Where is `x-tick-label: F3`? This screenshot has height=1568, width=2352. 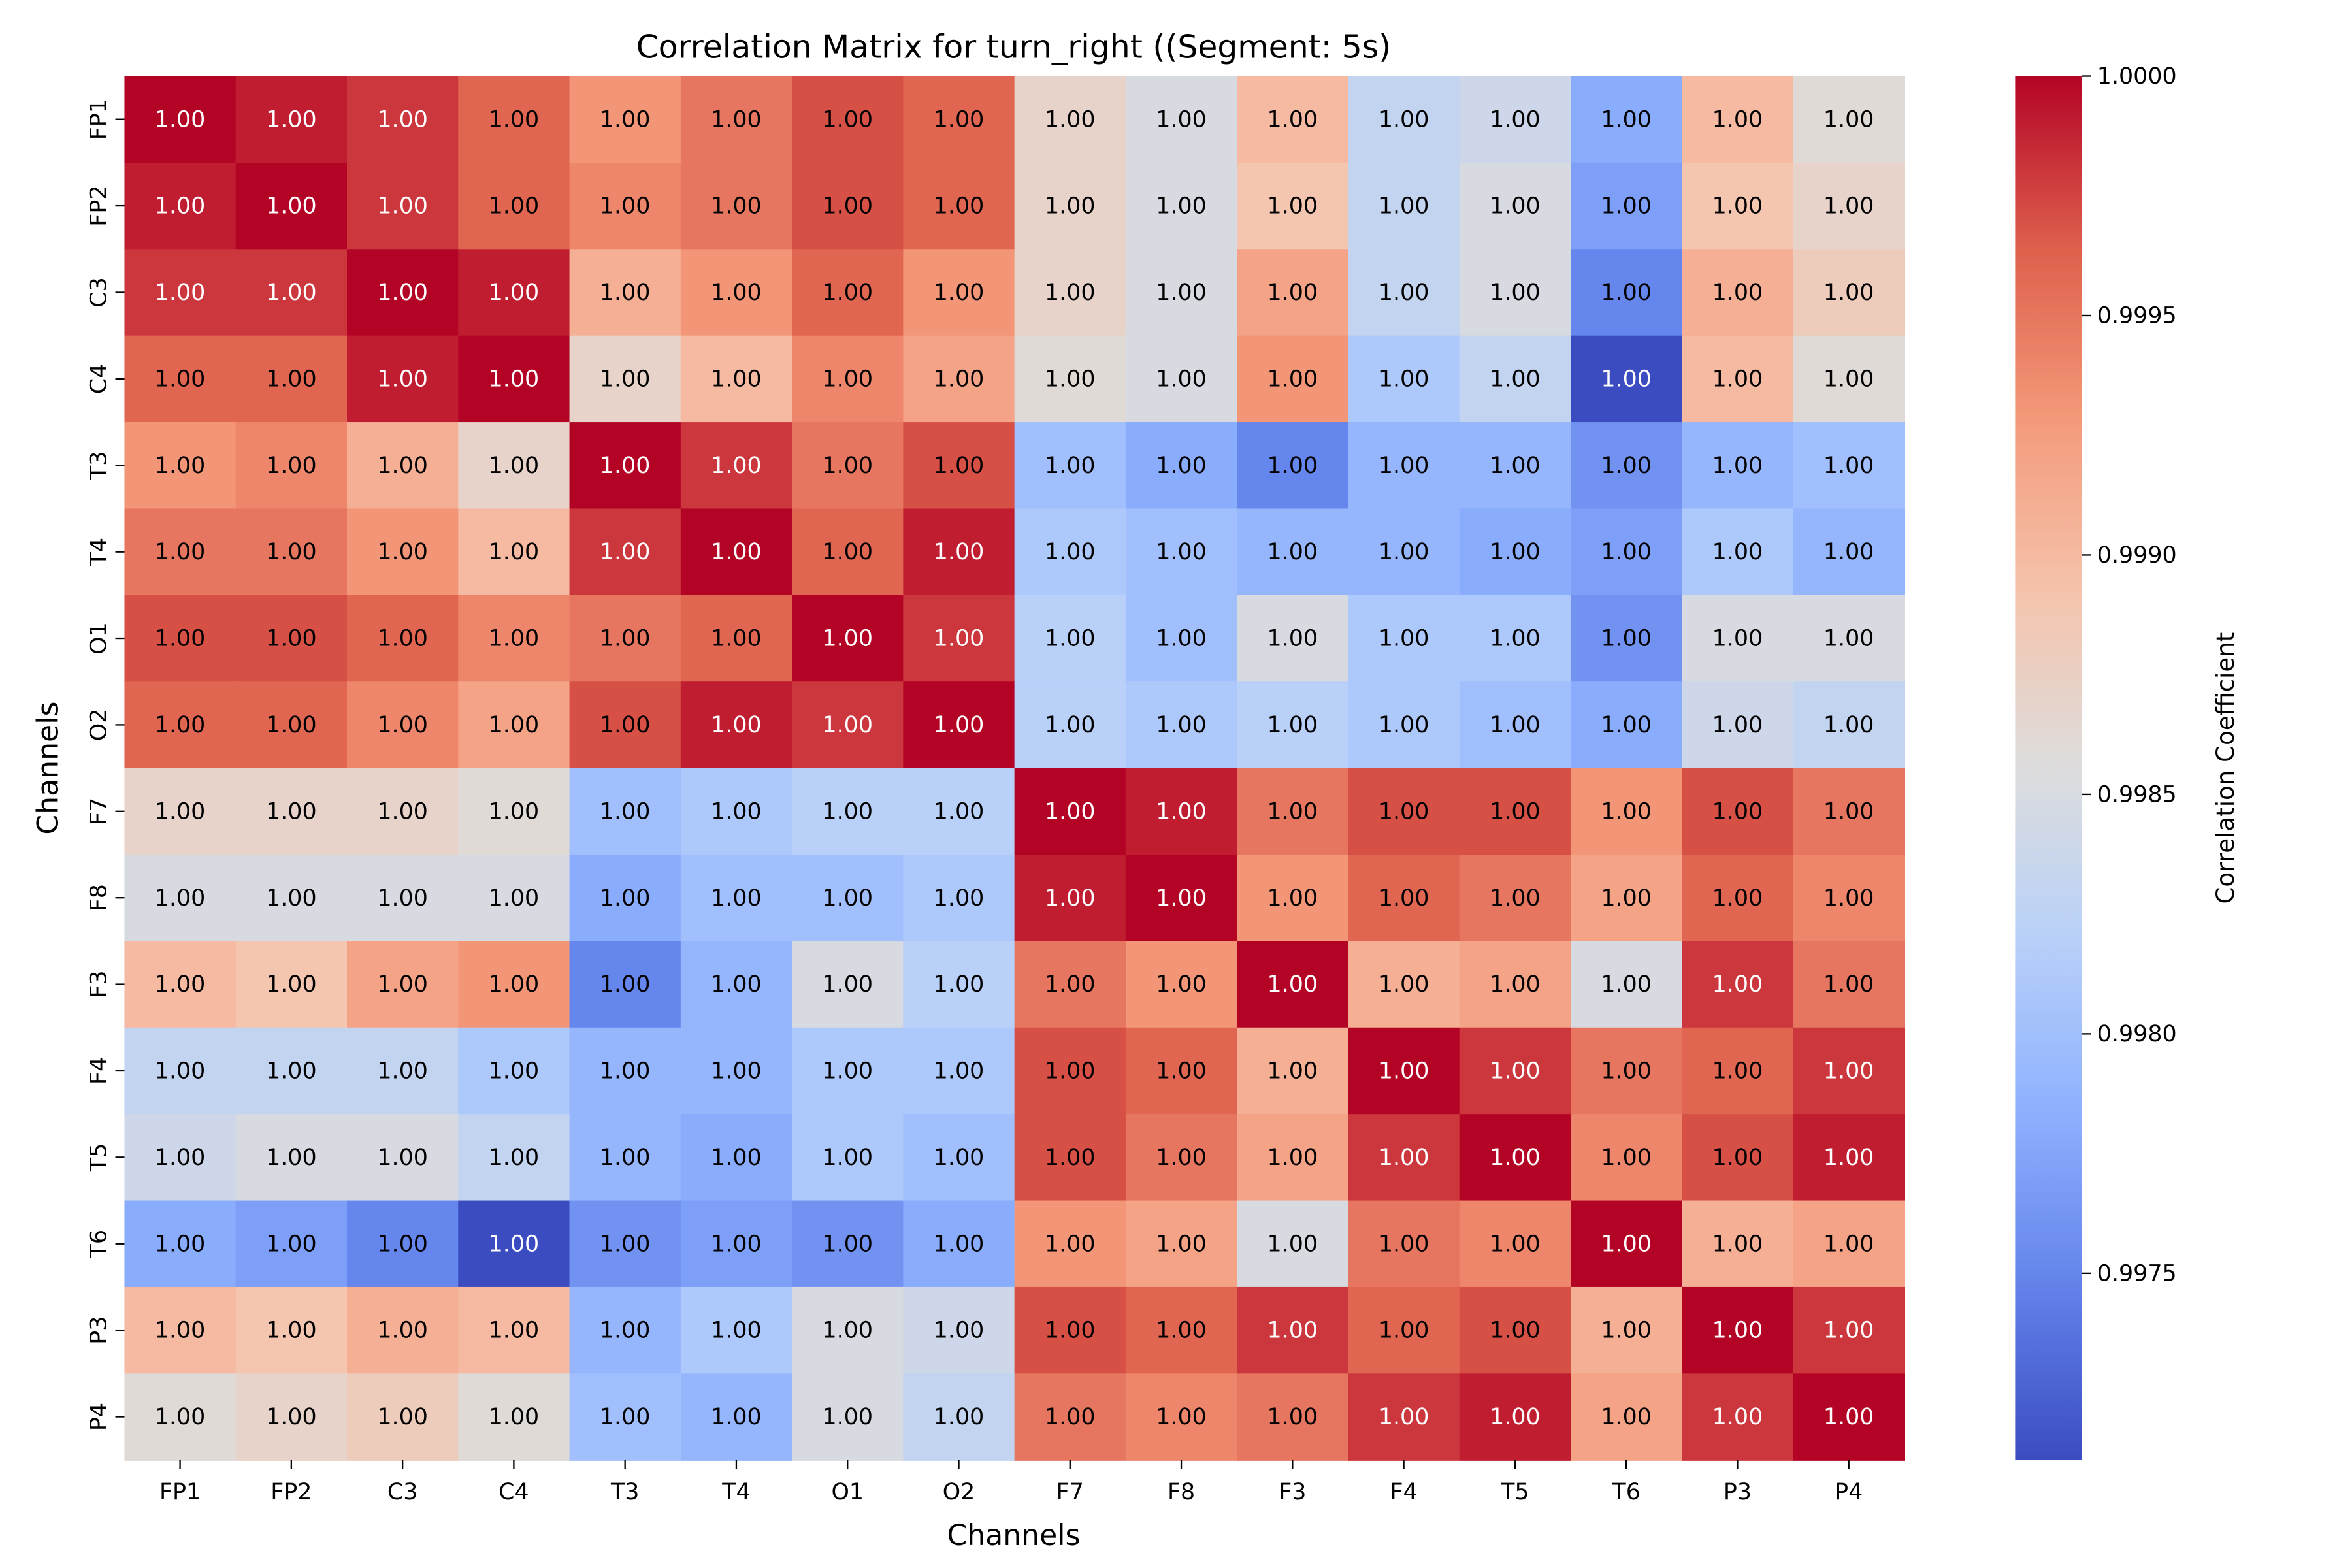 x-tick-label: F3 is located at coordinates (1292, 1492).